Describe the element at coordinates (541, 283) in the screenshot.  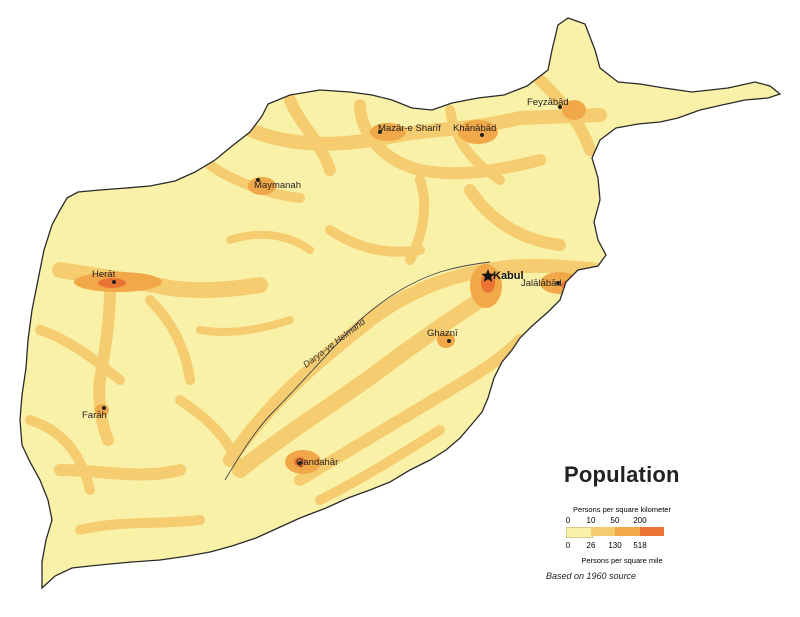
I see `city-label: Jalālābād` at that location.